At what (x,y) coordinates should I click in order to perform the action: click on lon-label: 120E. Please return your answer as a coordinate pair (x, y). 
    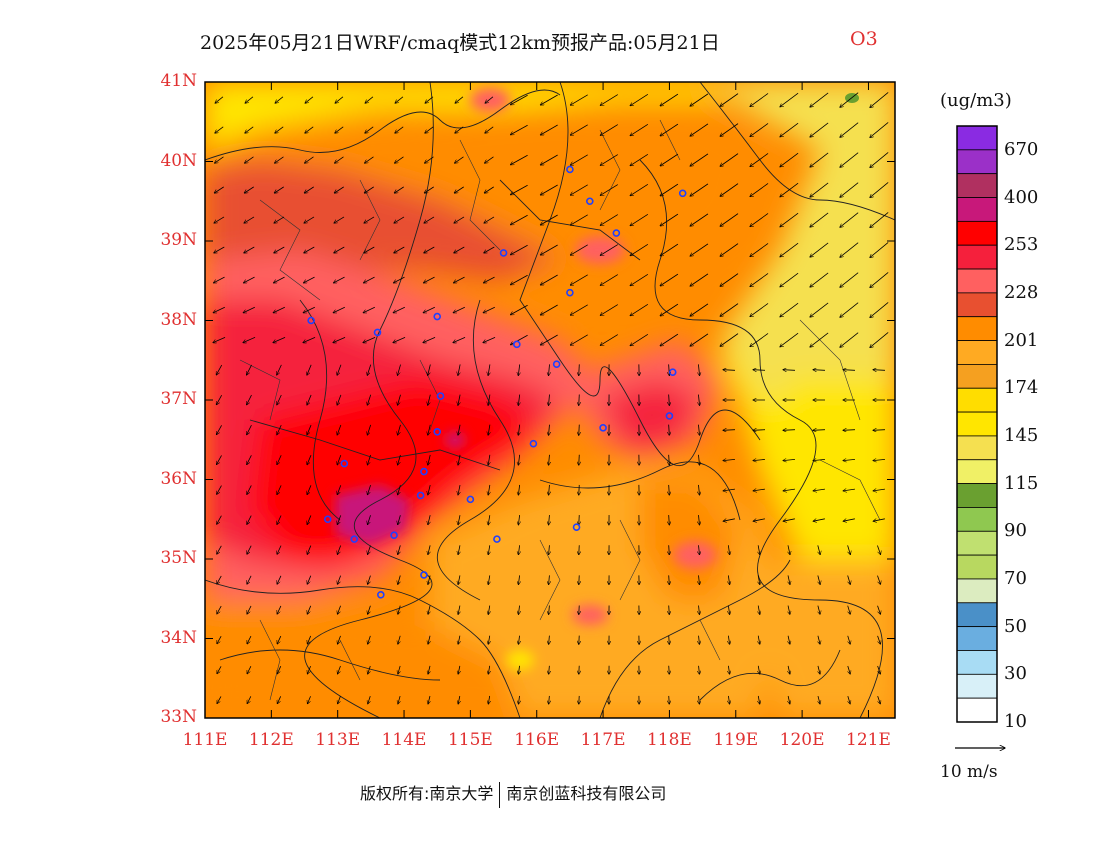
    Looking at the image, I should click on (802, 740).